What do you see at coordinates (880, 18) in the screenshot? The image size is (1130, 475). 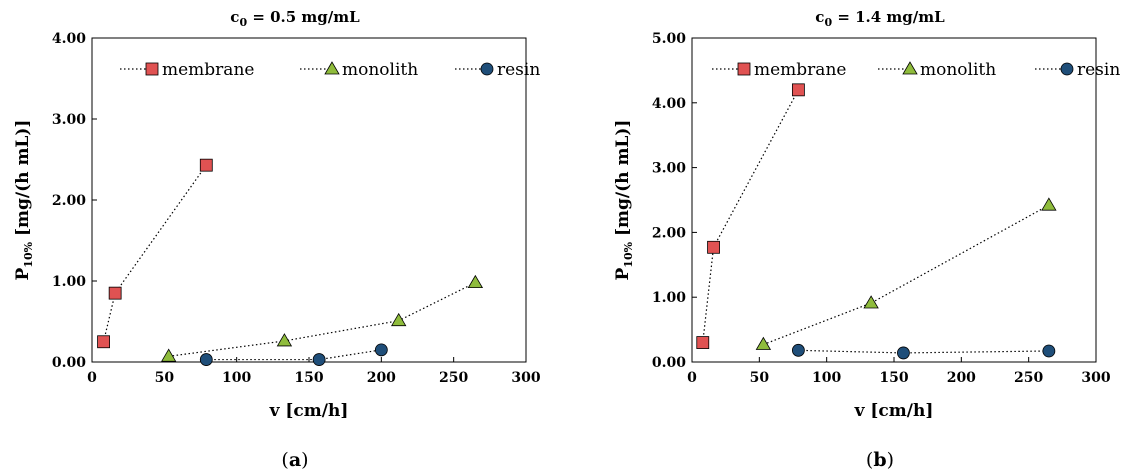 I see `chart-title: c0 = 1.4 mg/mL` at bounding box center [880, 18].